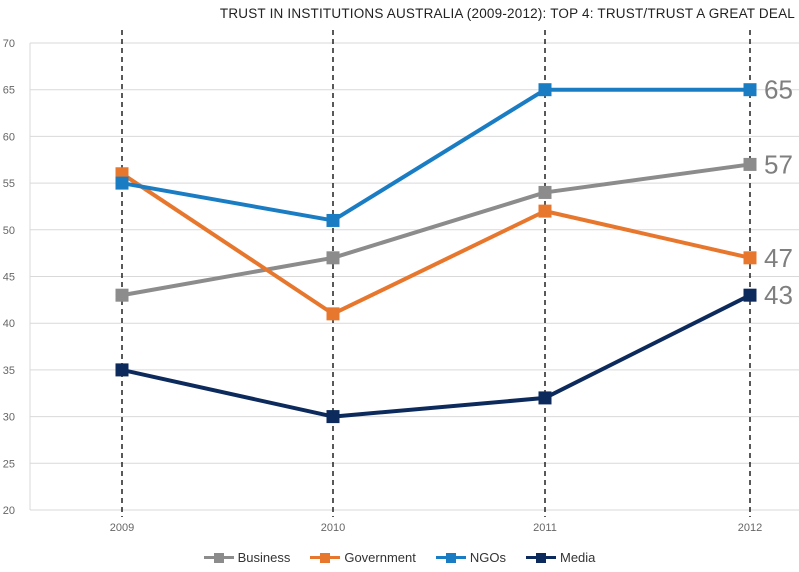  I want to click on legend-item-government: Government, so click(363, 557).